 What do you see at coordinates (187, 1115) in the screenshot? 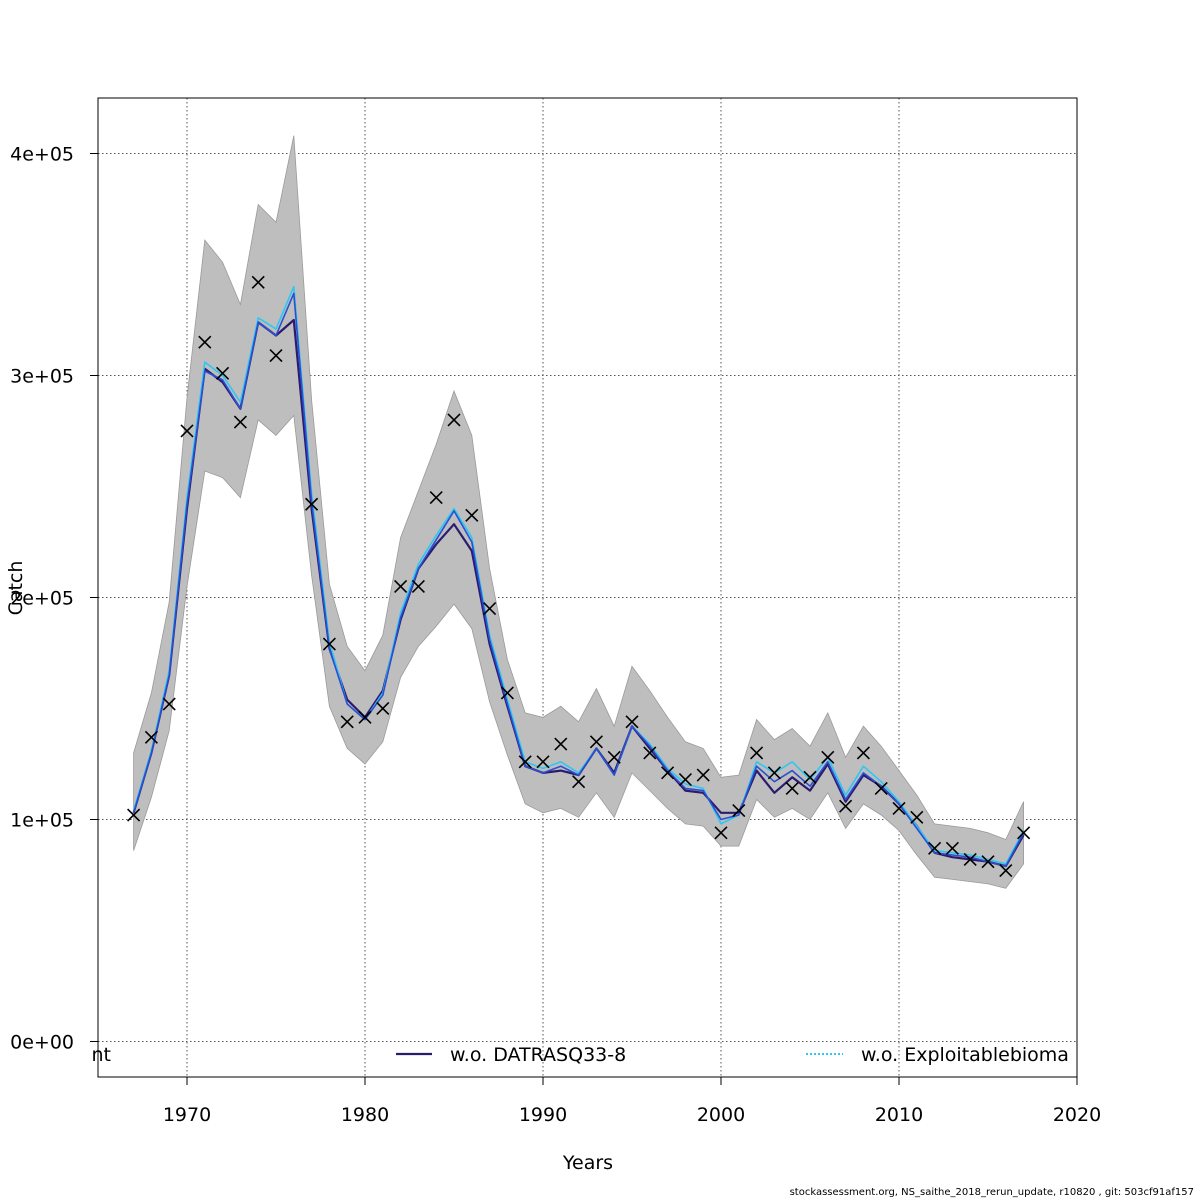
I see `x-tick-label: 1970` at bounding box center [187, 1115].